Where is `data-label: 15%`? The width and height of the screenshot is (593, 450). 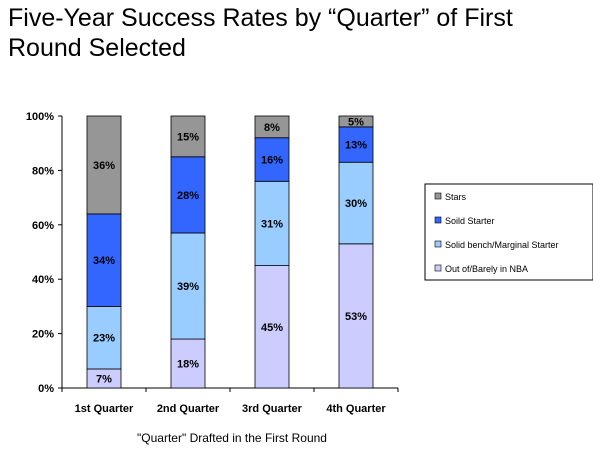 data-label: 15% is located at coordinates (188, 137).